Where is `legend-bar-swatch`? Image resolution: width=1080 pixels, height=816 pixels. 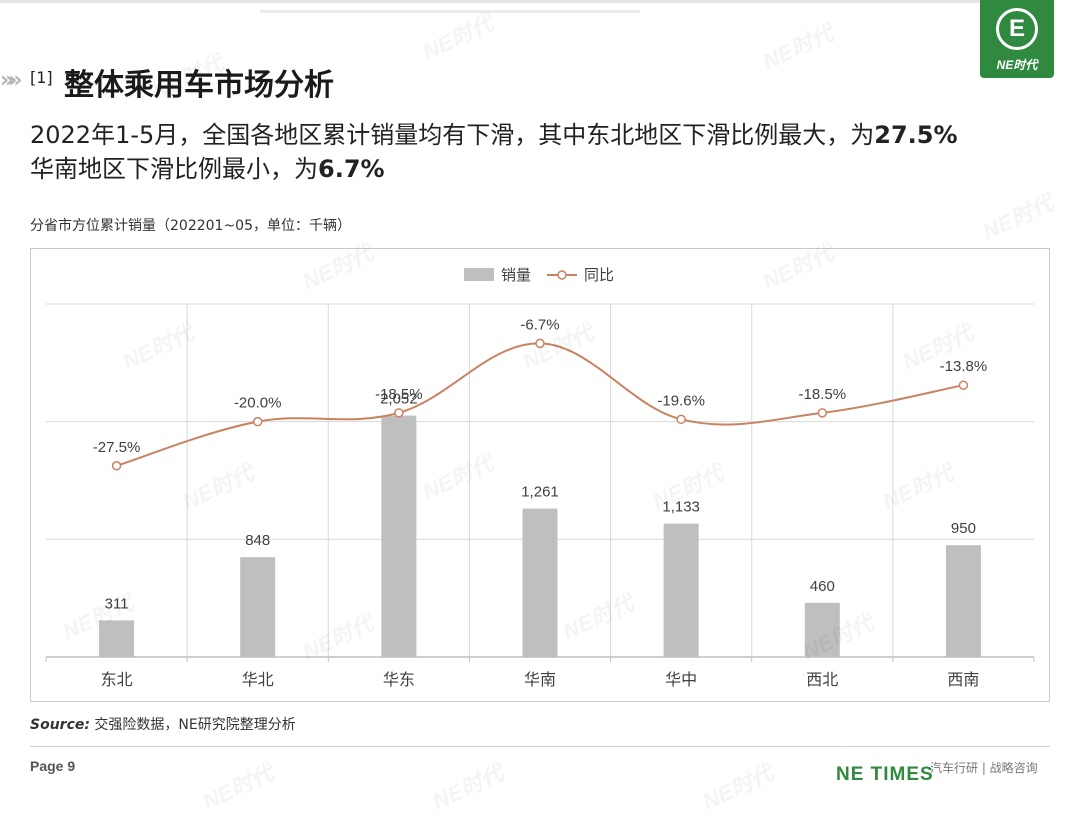 legend-bar-swatch is located at coordinates (479, 274).